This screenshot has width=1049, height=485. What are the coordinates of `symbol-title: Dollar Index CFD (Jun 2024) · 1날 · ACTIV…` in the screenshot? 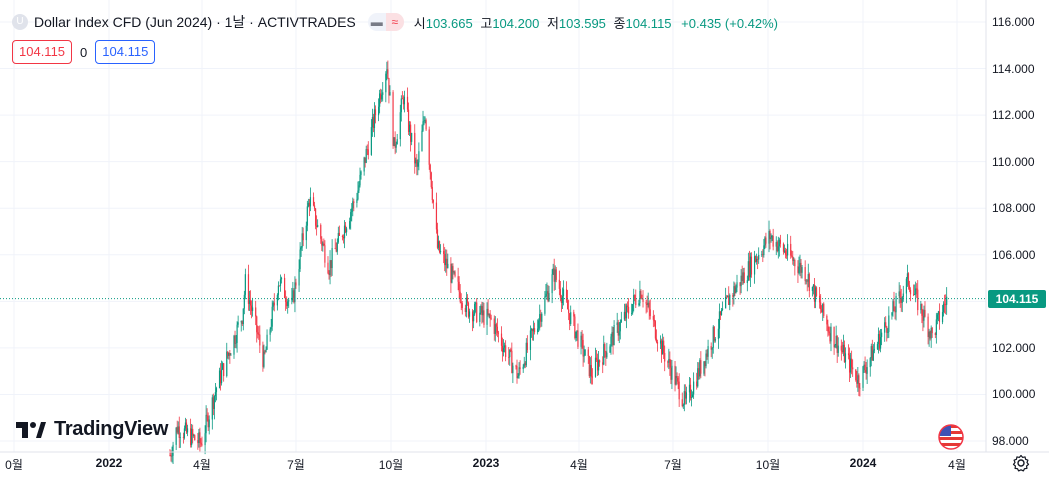 It's located at (195, 22).